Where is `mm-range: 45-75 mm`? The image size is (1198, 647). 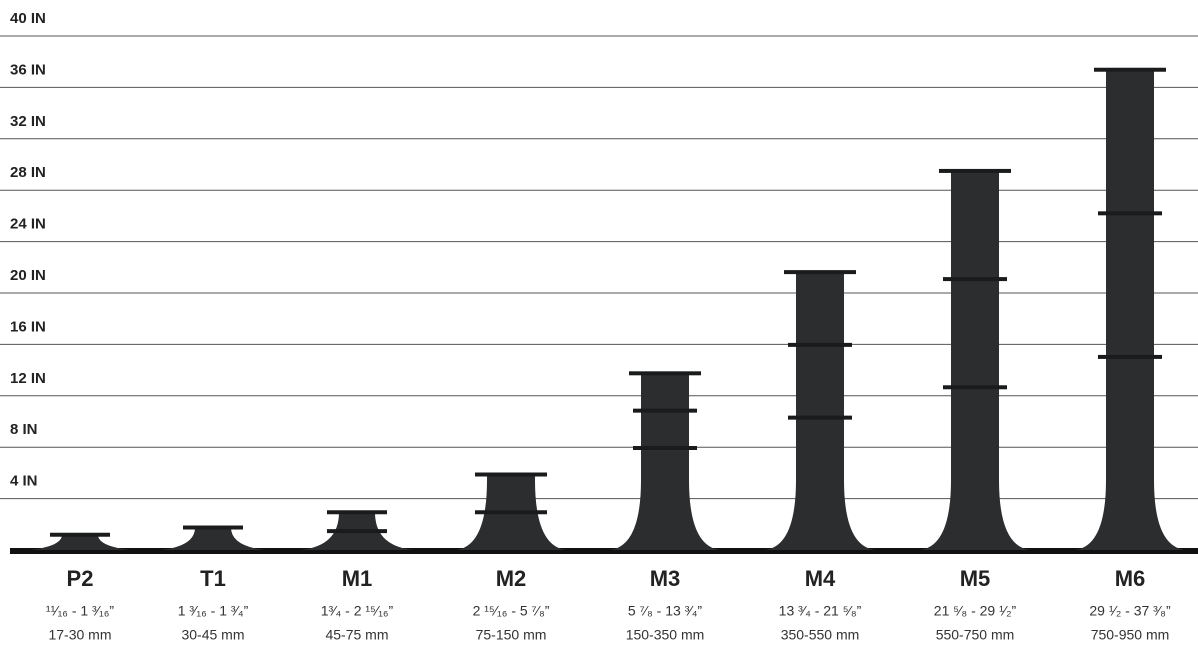
mm-range: 45-75 mm is located at coordinates (356, 635).